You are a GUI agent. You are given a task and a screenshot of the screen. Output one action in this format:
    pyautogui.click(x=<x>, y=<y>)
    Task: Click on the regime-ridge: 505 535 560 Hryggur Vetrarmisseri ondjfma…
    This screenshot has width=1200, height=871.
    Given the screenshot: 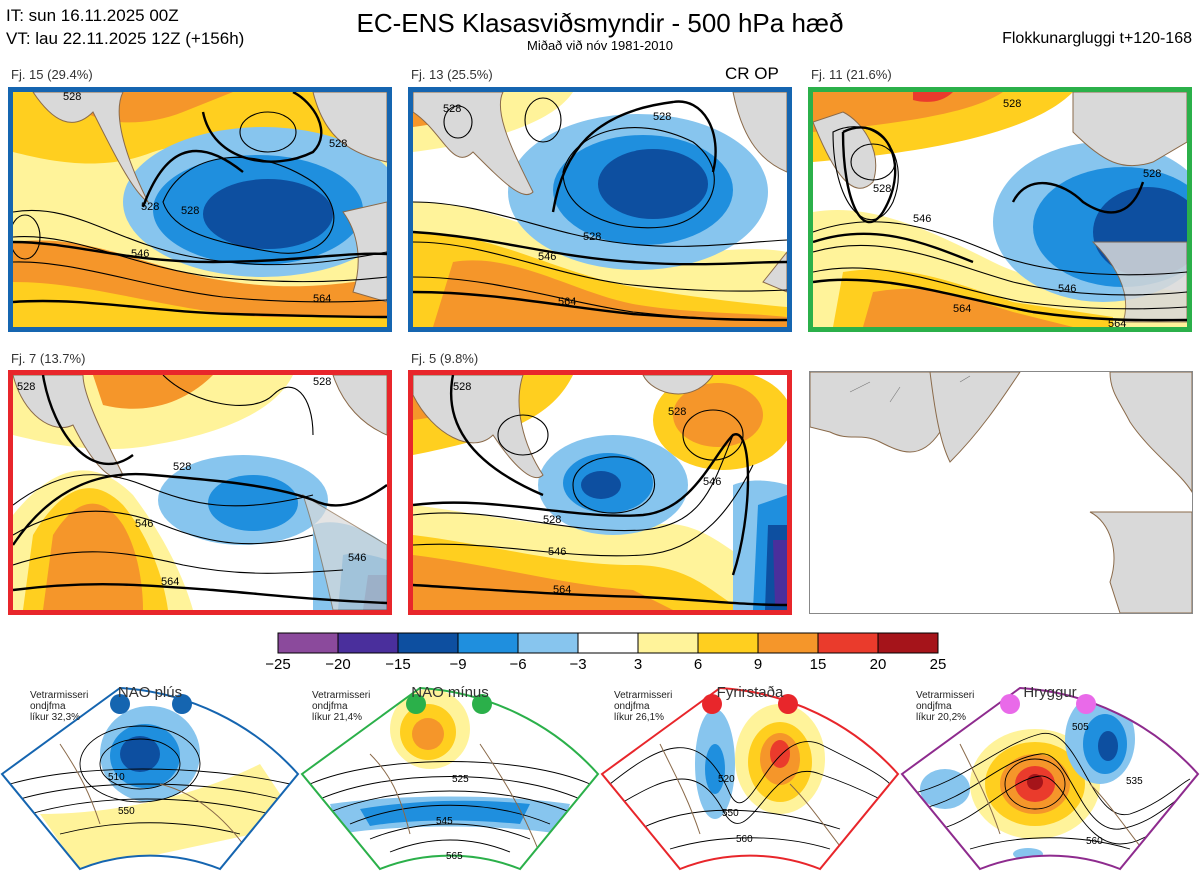 What is the action you would take?
    pyautogui.click(x=1050, y=777)
    